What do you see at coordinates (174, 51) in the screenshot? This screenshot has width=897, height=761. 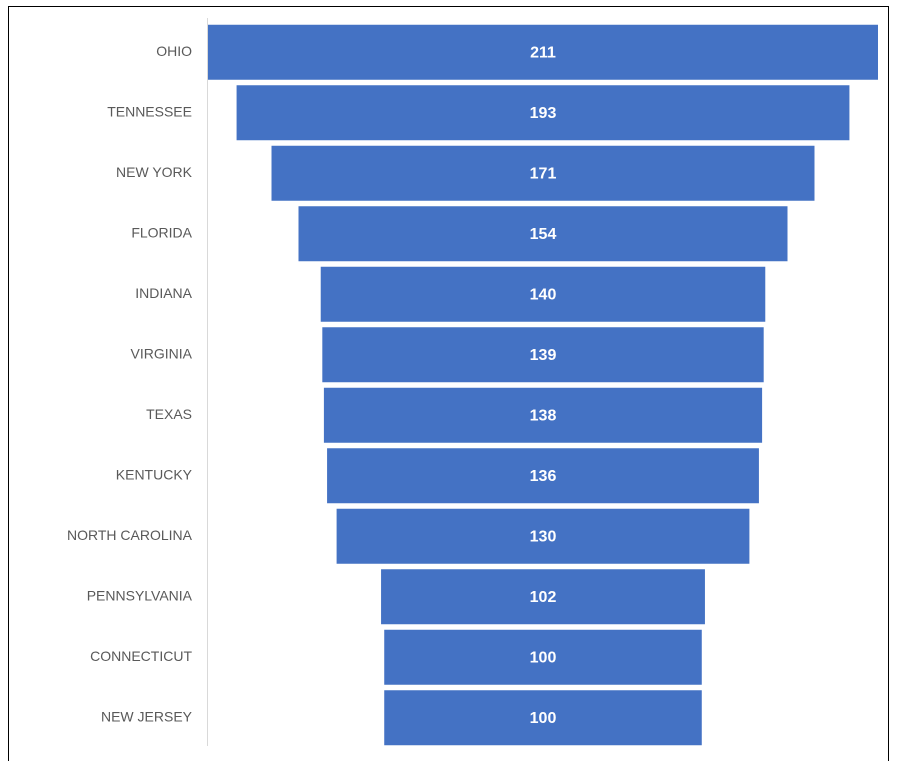 I see `category-label: OHIO` at bounding box center [174, 51].